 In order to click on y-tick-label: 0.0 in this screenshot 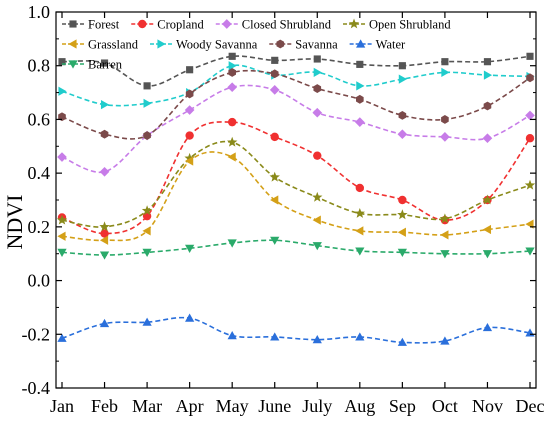, I will do `click(39, 281)`.